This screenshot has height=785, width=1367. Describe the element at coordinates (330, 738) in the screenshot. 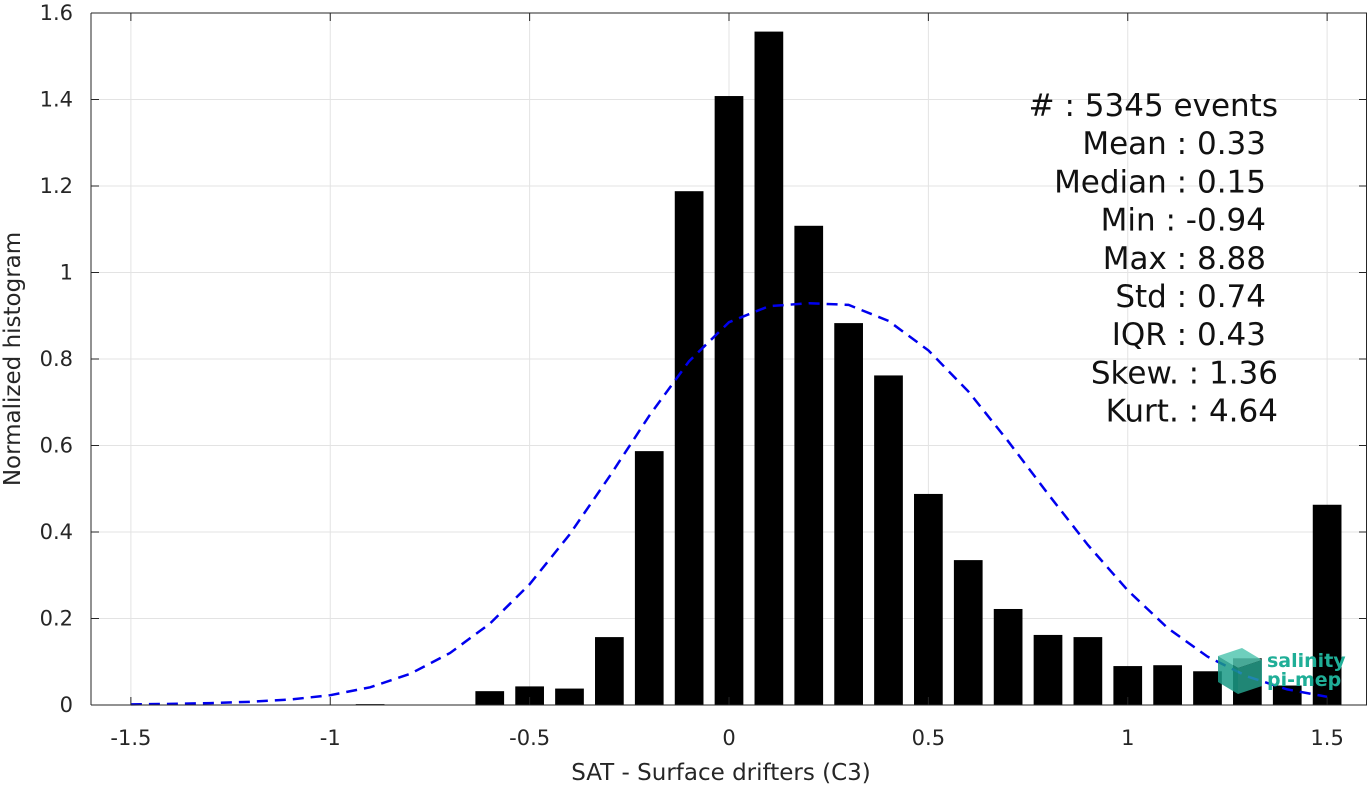

I see `x-tick-label: -1` at that location.